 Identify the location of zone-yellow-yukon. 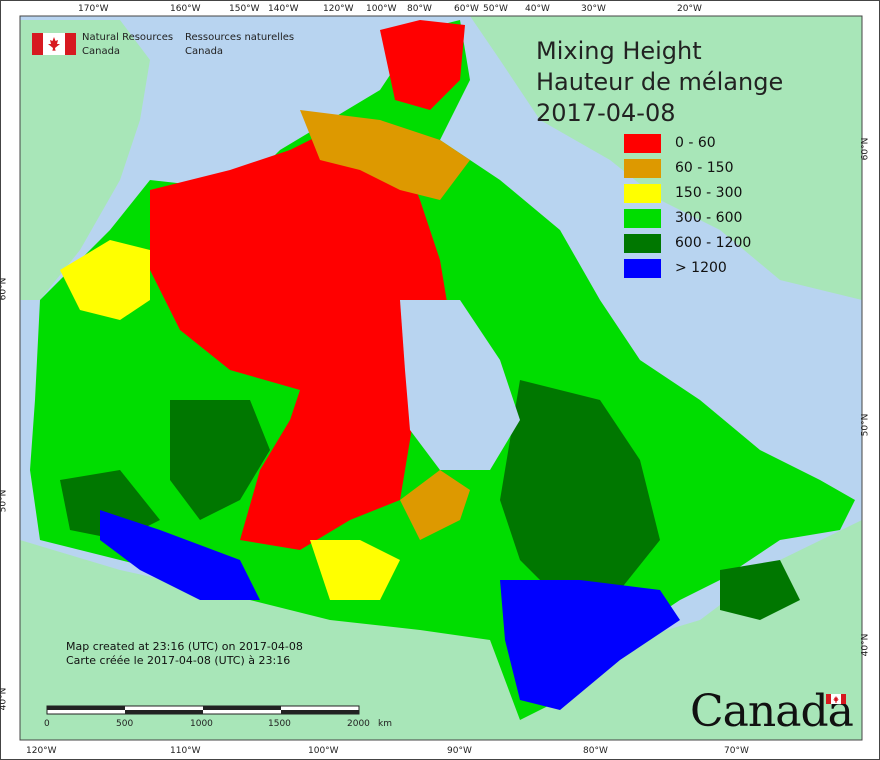
(105, 280).